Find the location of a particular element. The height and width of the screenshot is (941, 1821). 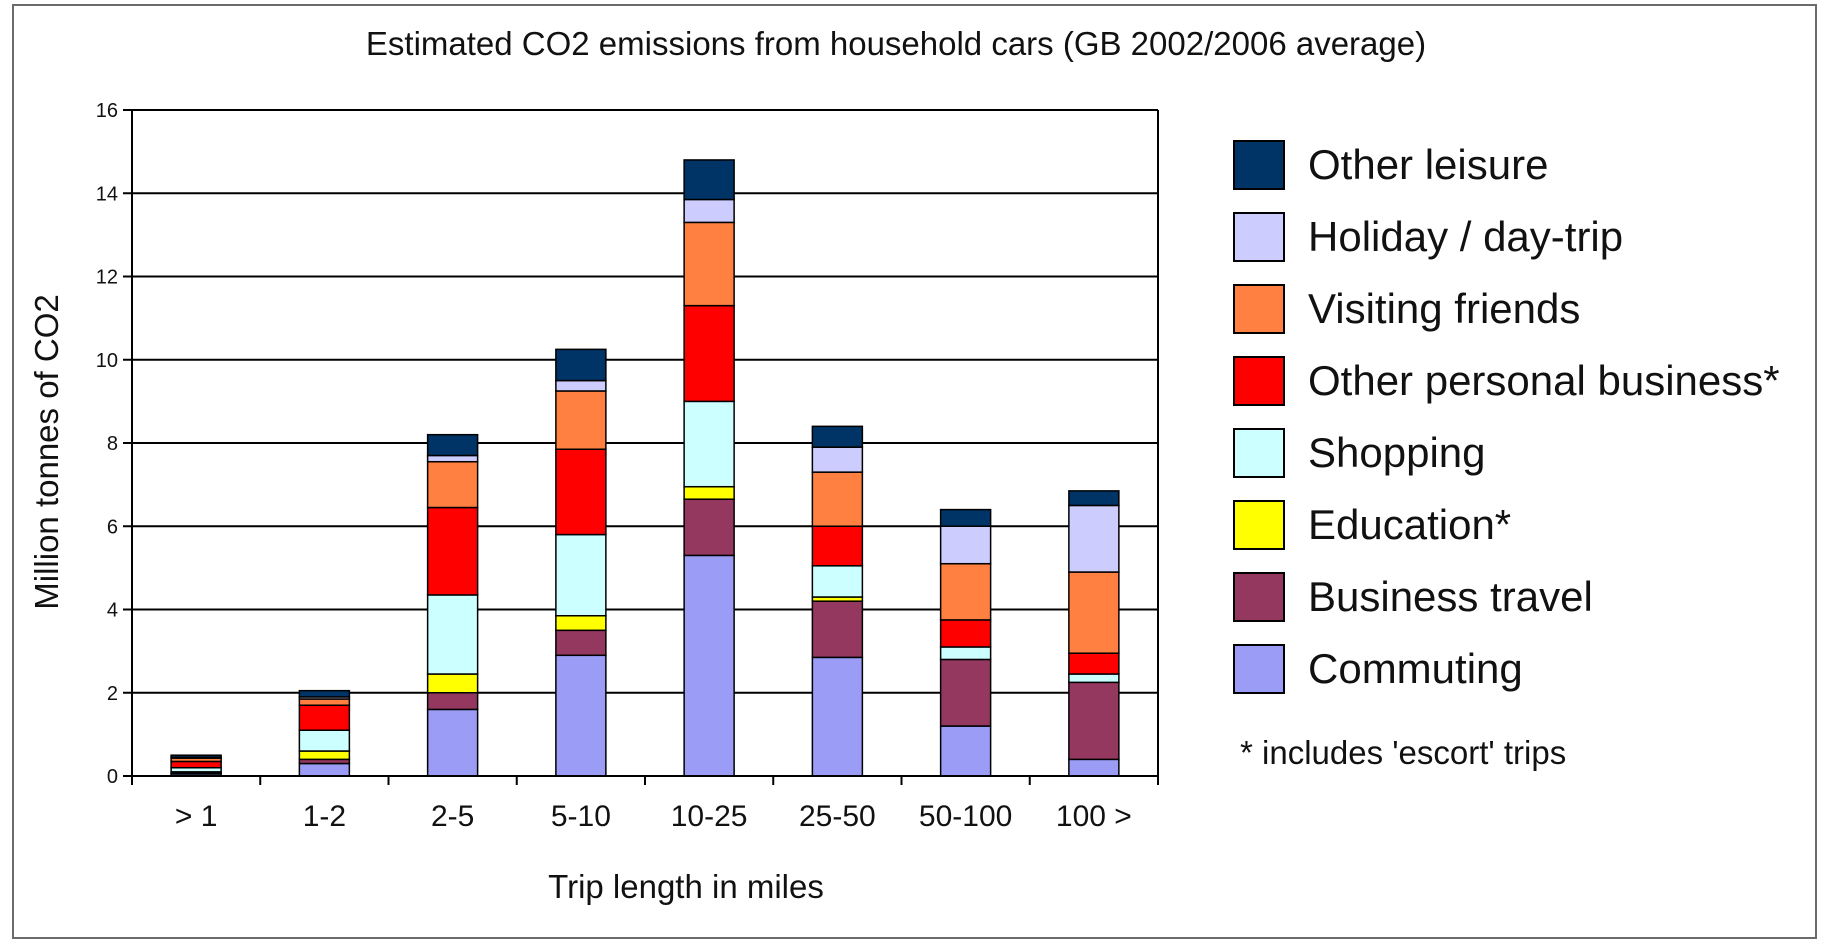

legend-label-other-leisure: Other leisure is located at coordinates (1428, 164).